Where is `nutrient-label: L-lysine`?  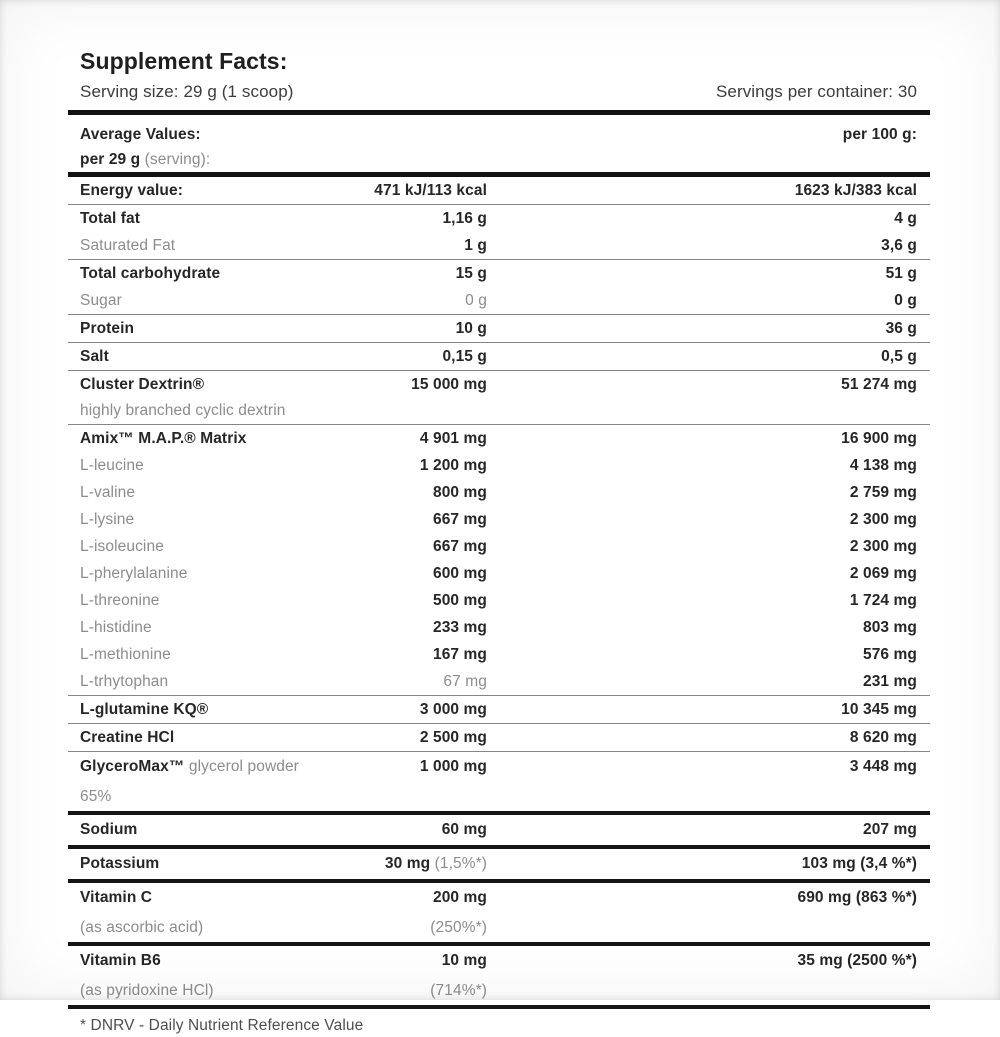 nutrient-label: L-lysine is located at coordinates (207, 520).